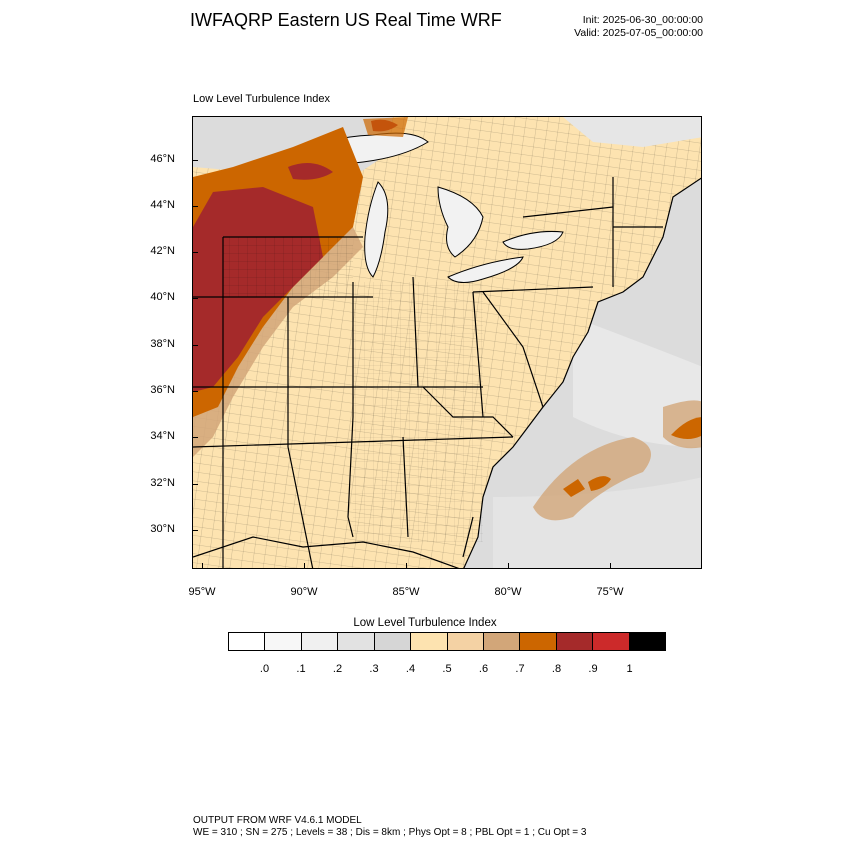 This screenshot has height=850, width=850. What do you see at coordinates (261, 99) in the screenshot?
I see `map-field-label: Low Level Turbulence Index` at bounding box center [261, 99].